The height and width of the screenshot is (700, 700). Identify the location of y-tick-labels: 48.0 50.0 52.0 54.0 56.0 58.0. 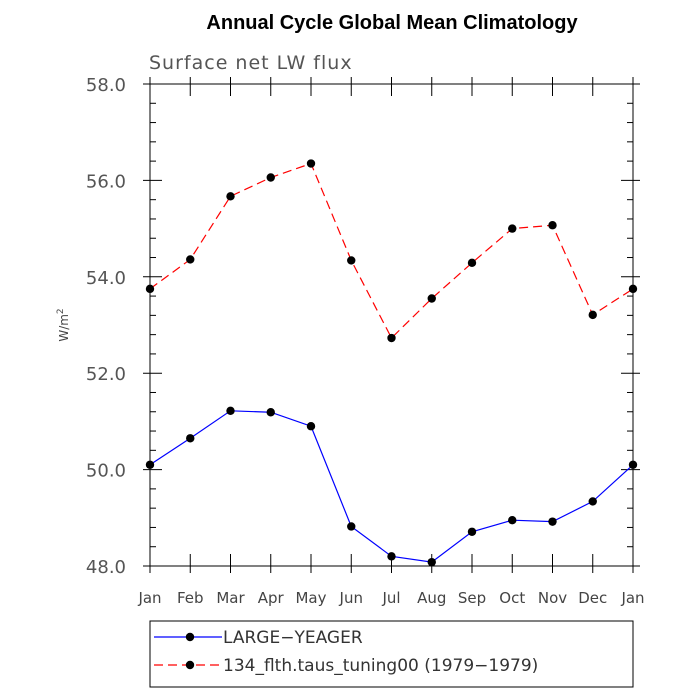
(106, 326).